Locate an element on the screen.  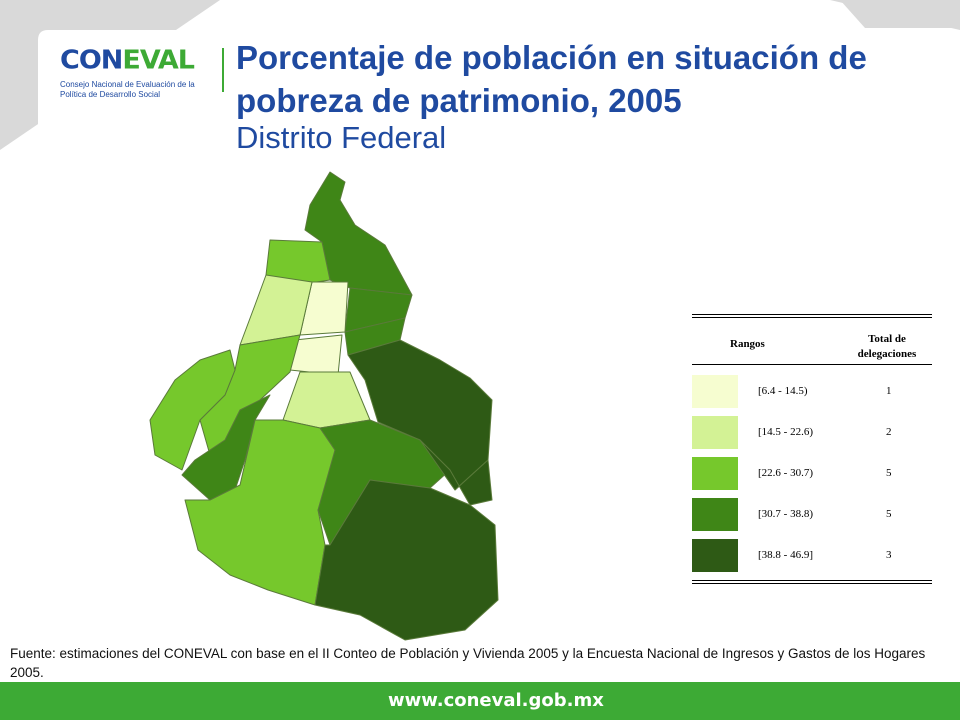
legend-count: 3 is located at coordinates (889, 555).